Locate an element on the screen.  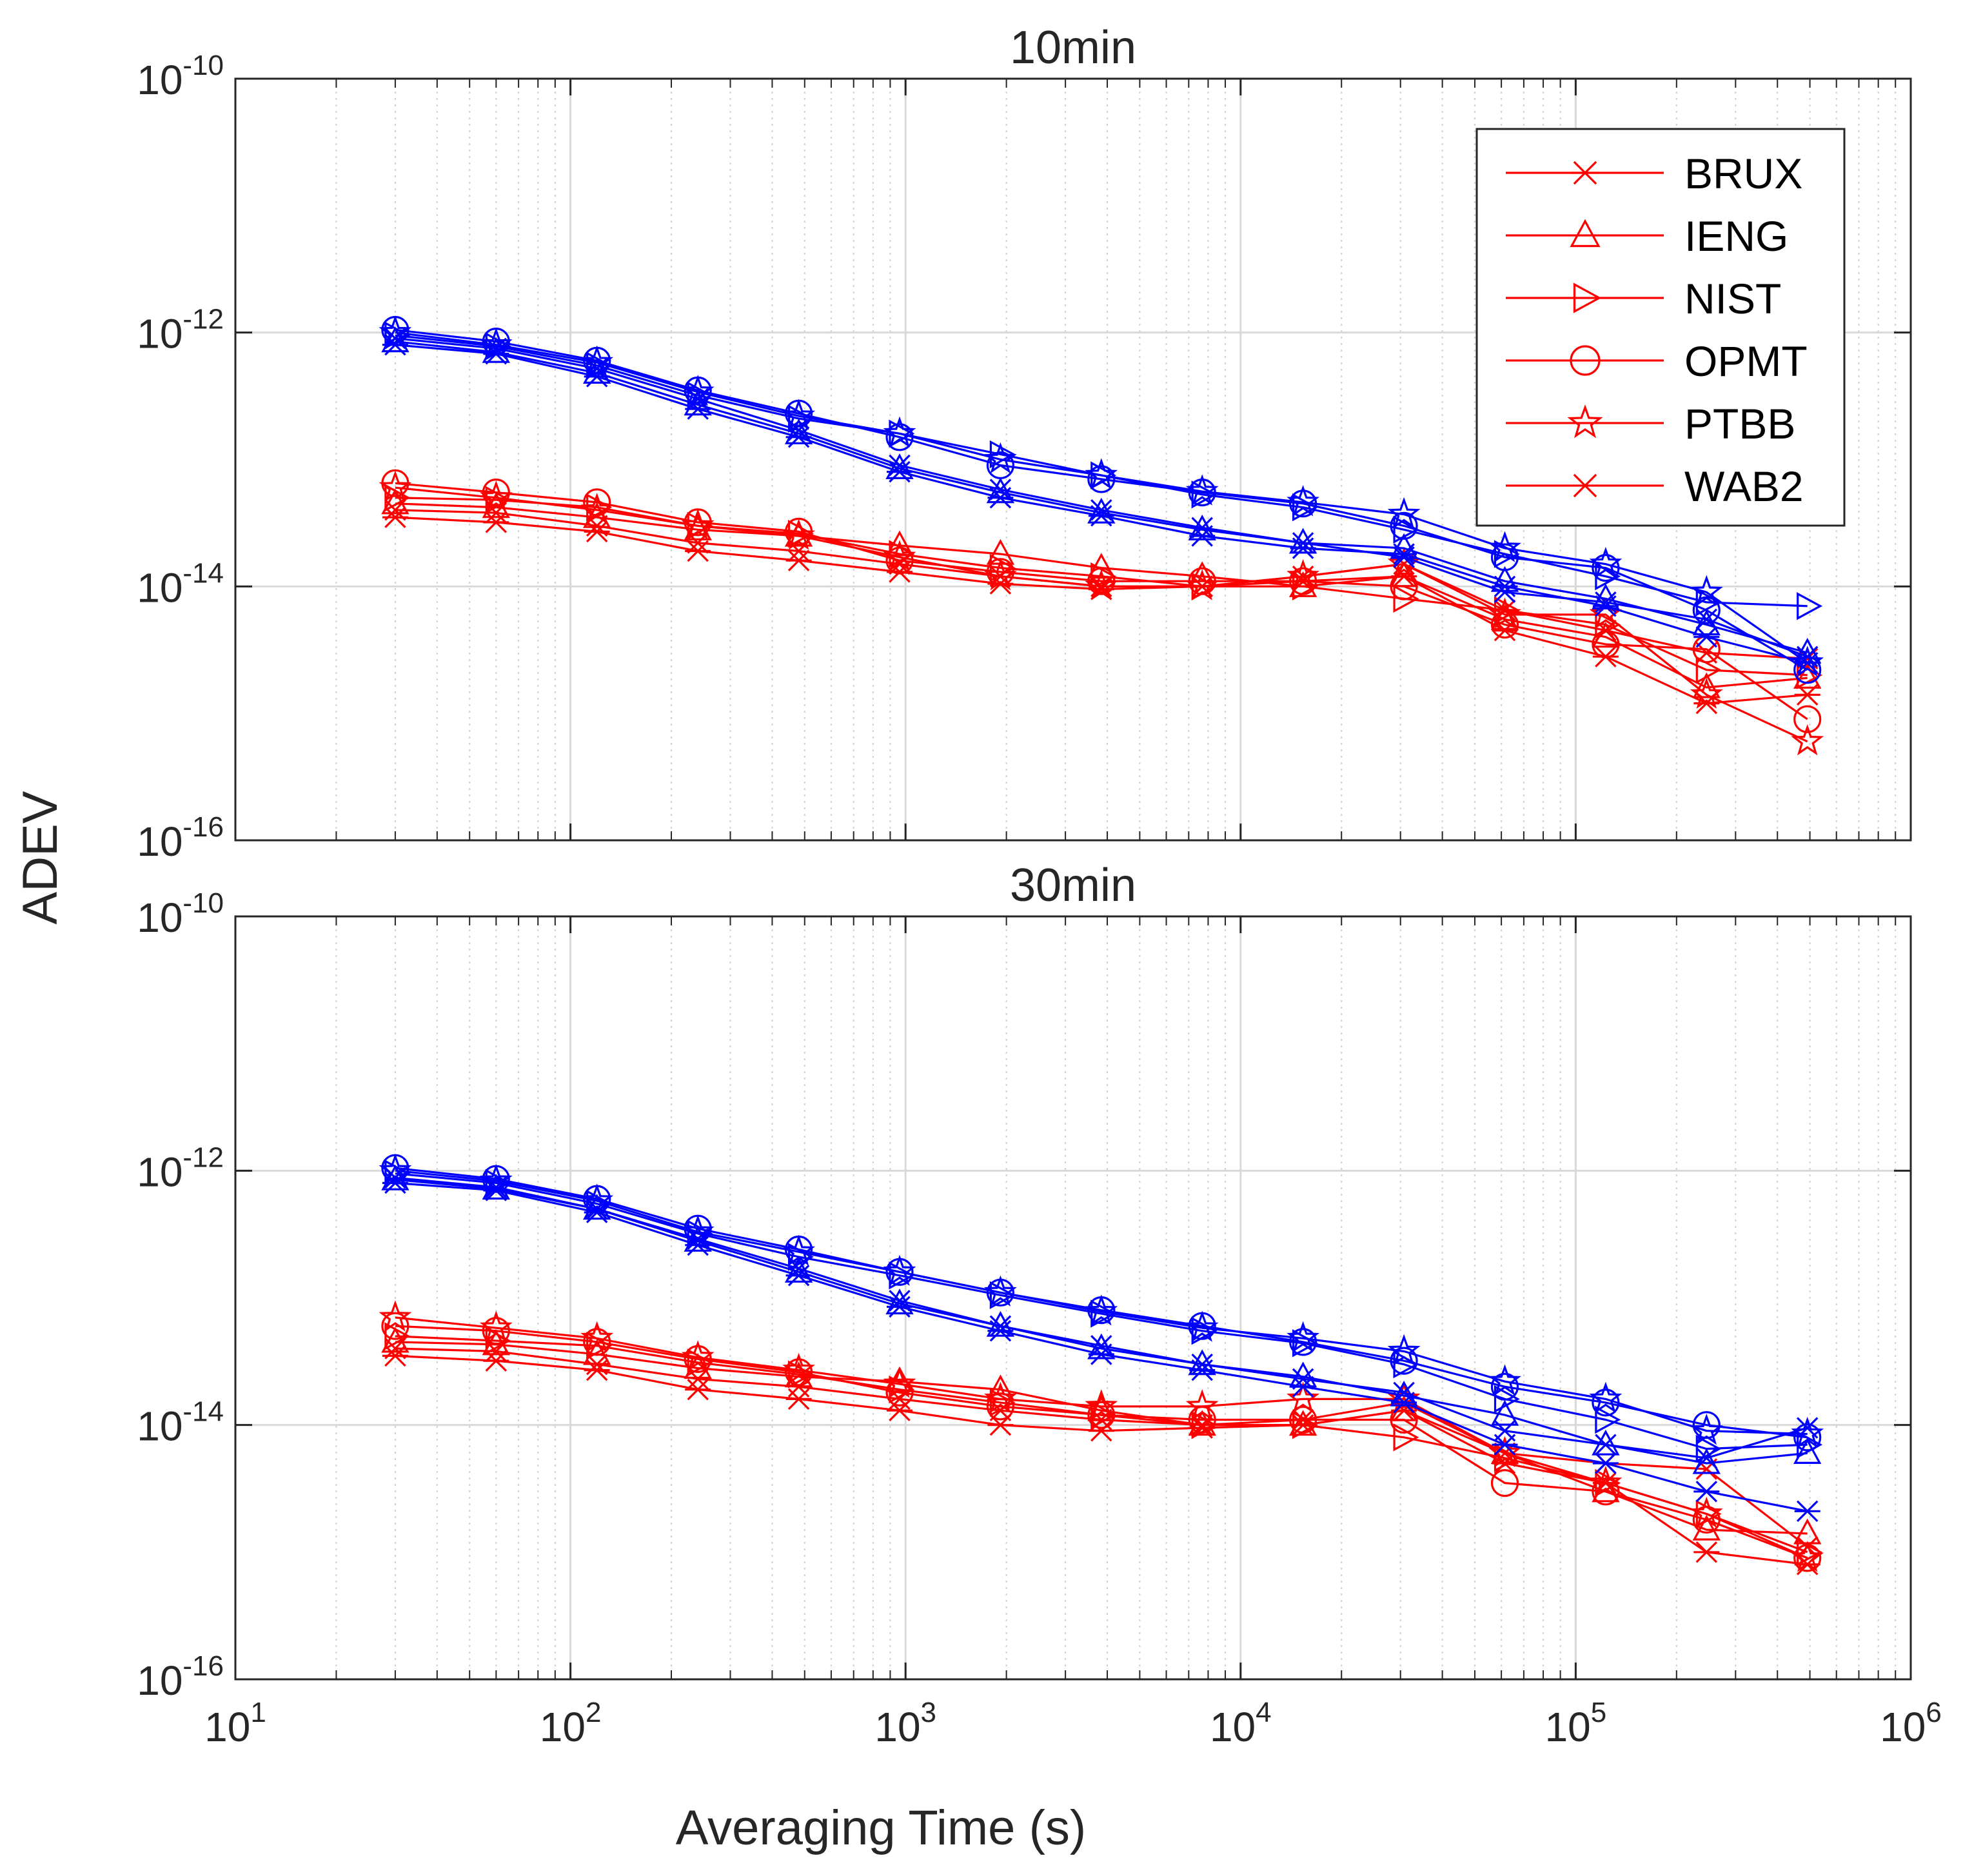
y-tick-label: 10-10 is located at coordinates (180, 914).